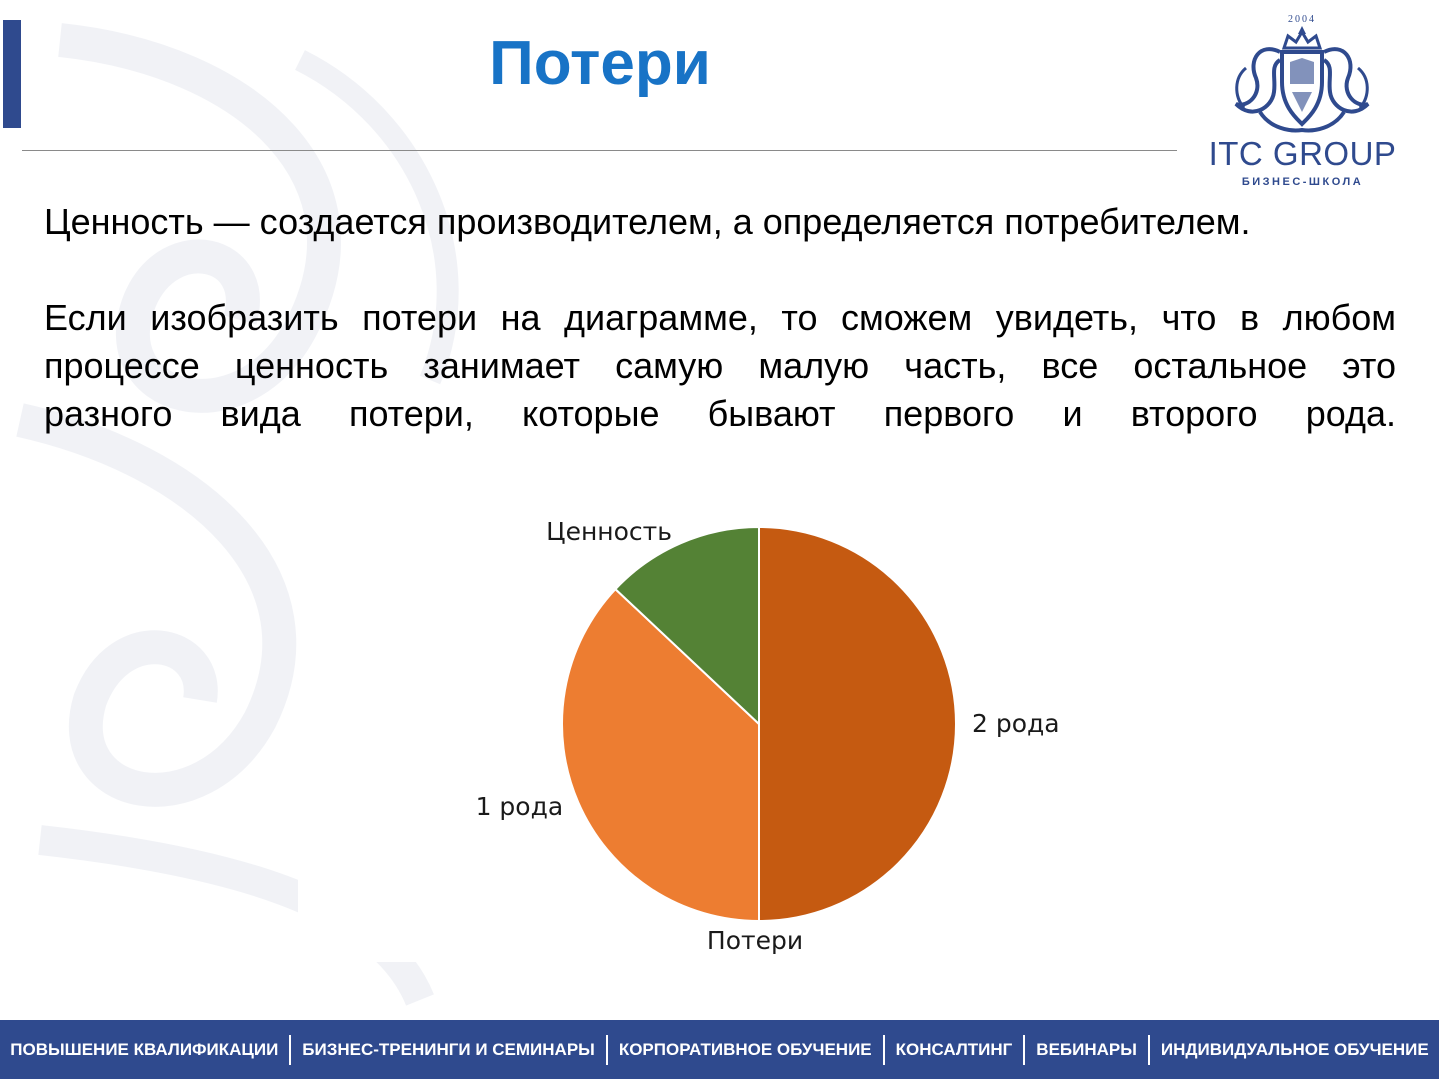 The image size is (1439, 1079). I want to click on footer-item: КОРПОРАТИВНОЕ ОБУЧЕНИЕ, so click(744, 1049).